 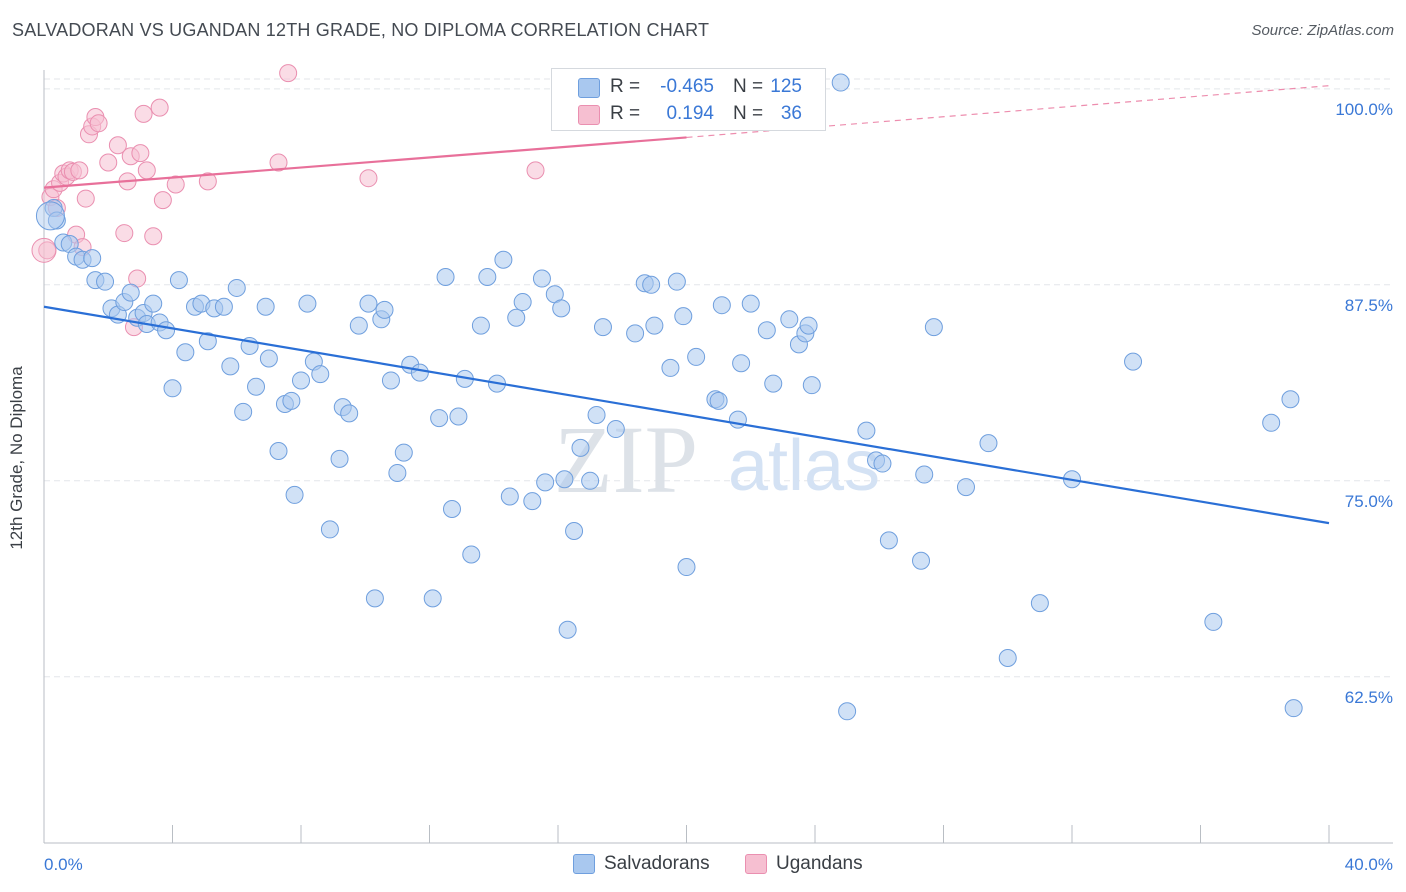 I want to click on legend-n-value: 36, so click(x=791, y=113).